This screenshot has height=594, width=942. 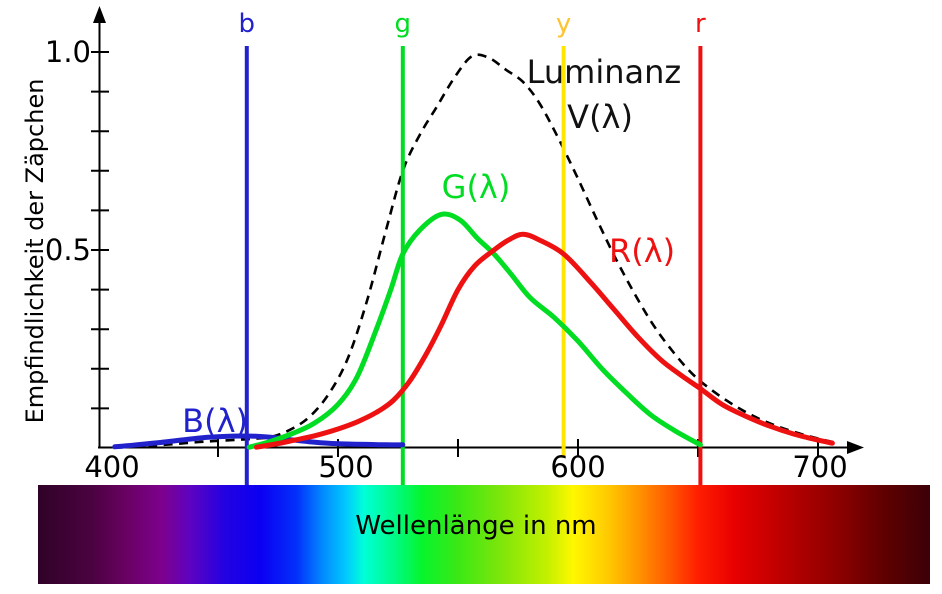 I want to click on y-axis-arrow, so click(x=99, y=14).